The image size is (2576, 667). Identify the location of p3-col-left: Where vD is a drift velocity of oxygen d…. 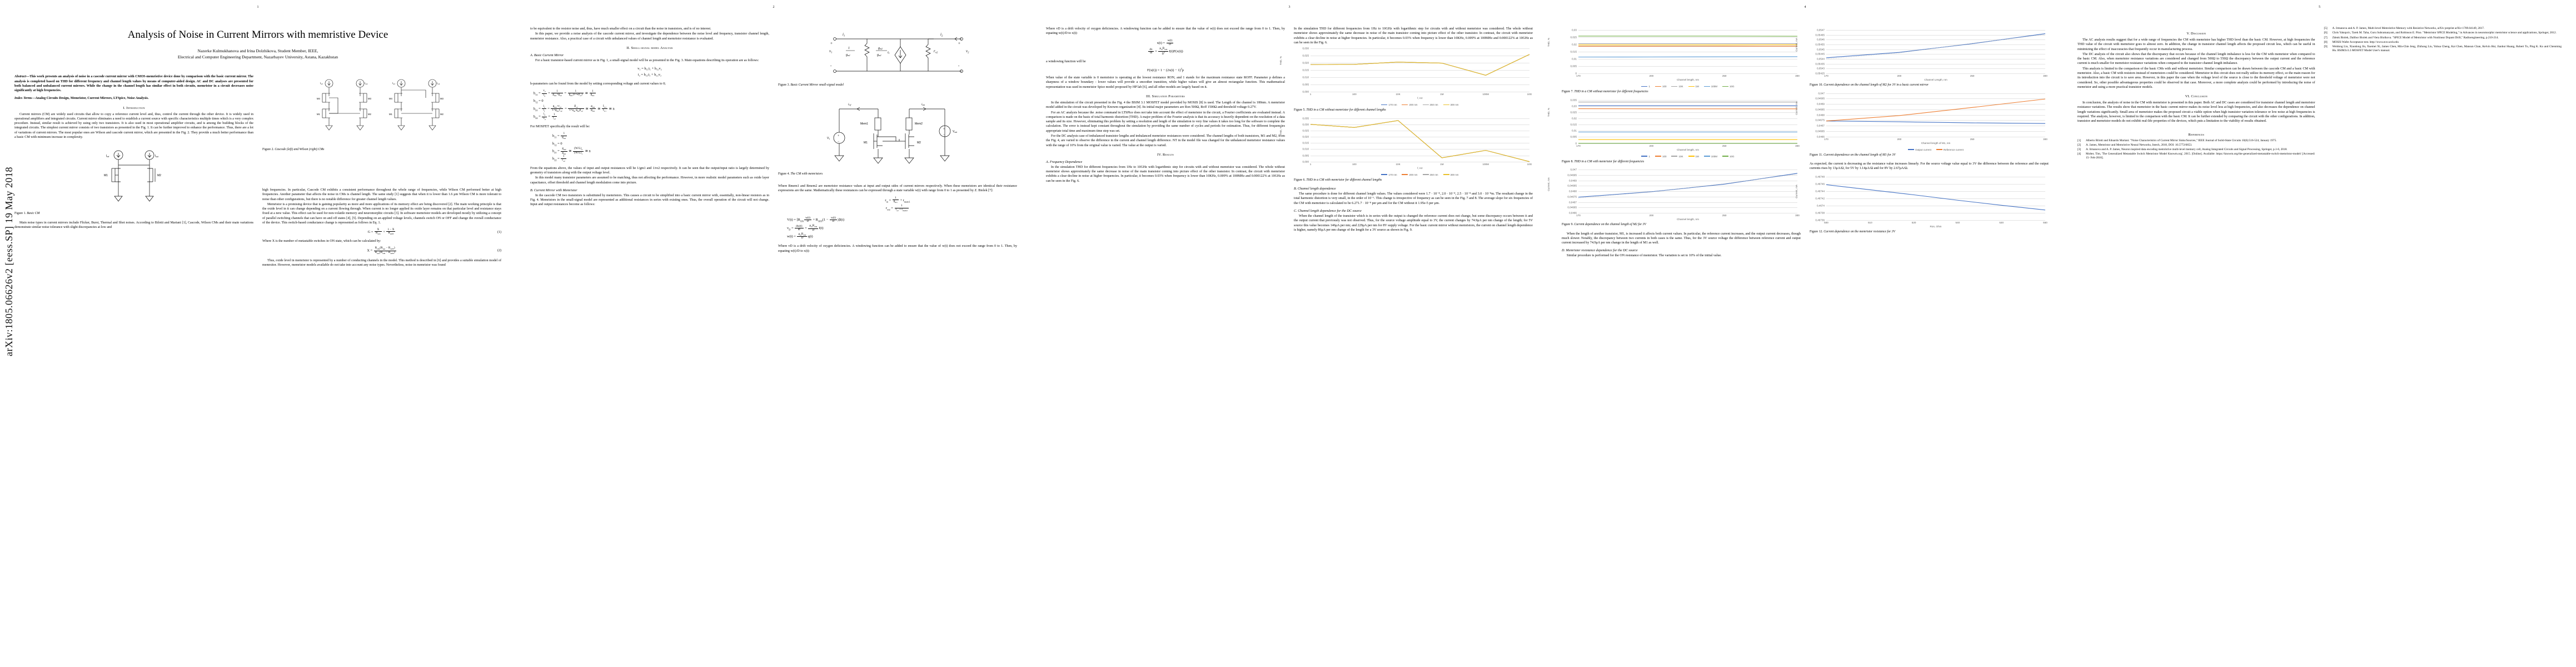
(1165, 130).